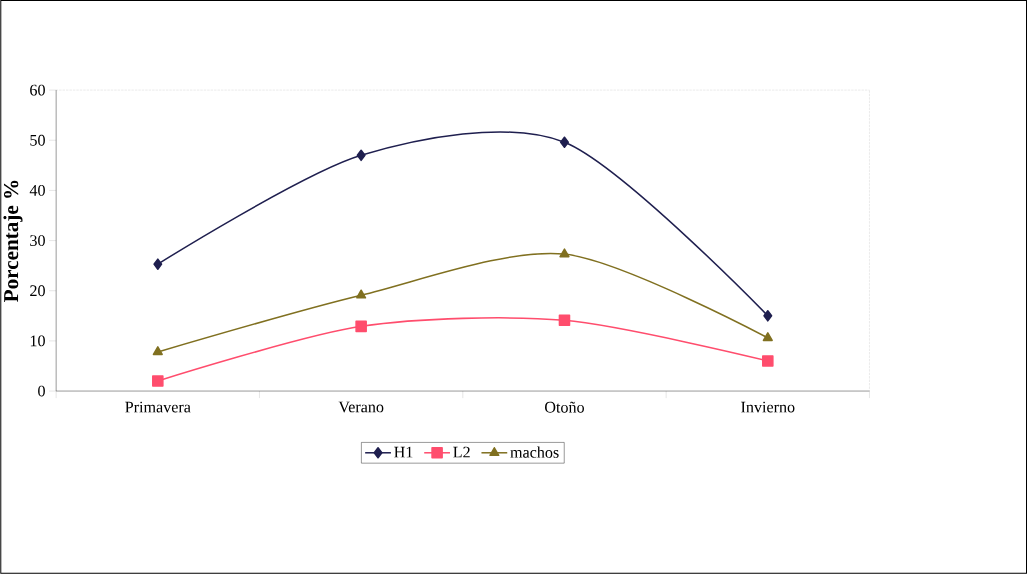 The image size is (1027, 574). What do you see at coordinates (37, 190) in the screenshot?
I see `y-tick-label: 40` at bounding box center [37, 190].